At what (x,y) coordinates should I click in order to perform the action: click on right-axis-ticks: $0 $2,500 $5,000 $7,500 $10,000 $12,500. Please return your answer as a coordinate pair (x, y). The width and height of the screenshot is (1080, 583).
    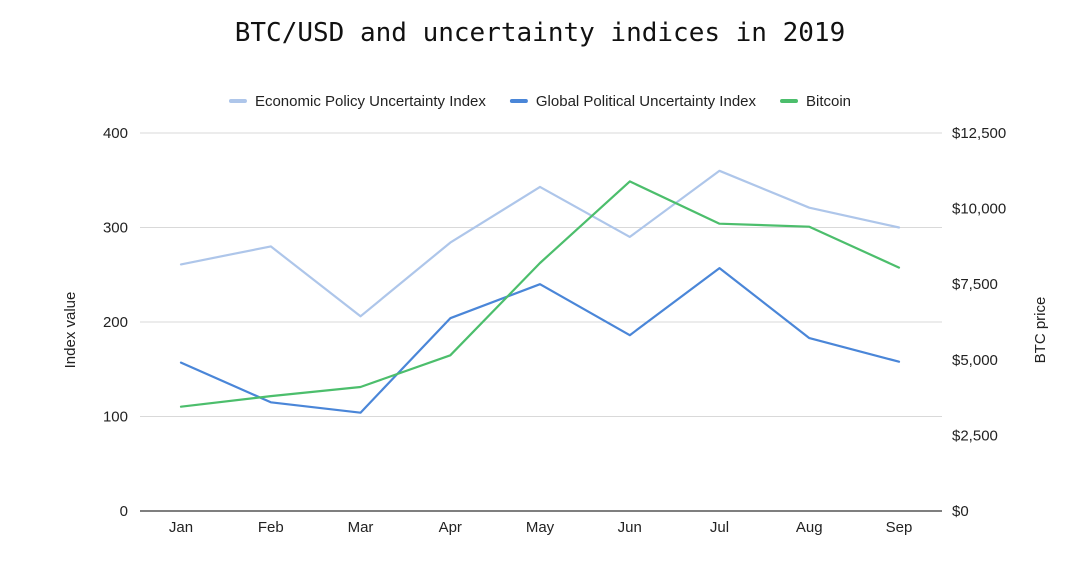
    Looking at the image, I should click on (979, 322).